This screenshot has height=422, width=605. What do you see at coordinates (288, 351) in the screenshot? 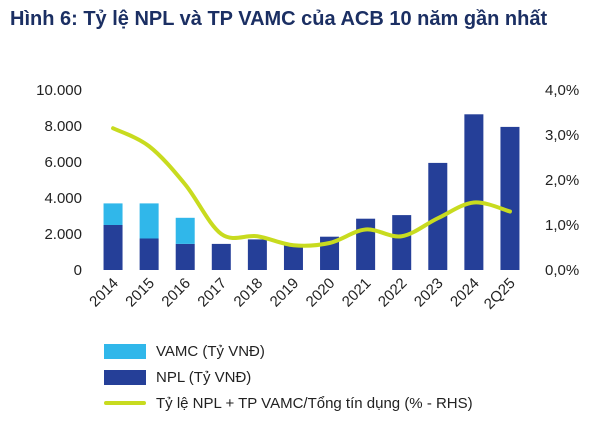
I see `legend-item-vamc: VAMC (Tỷ VNĐ)` at bounding box center [288, 351].